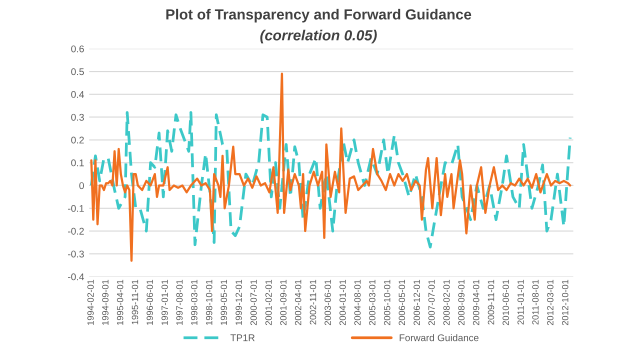 Image resolution: width=637 pixels, height=348 pixels. Describe the element at coordinates (76, 231) in the screenshot. I see `y-tick-label: -0.2` at that location.